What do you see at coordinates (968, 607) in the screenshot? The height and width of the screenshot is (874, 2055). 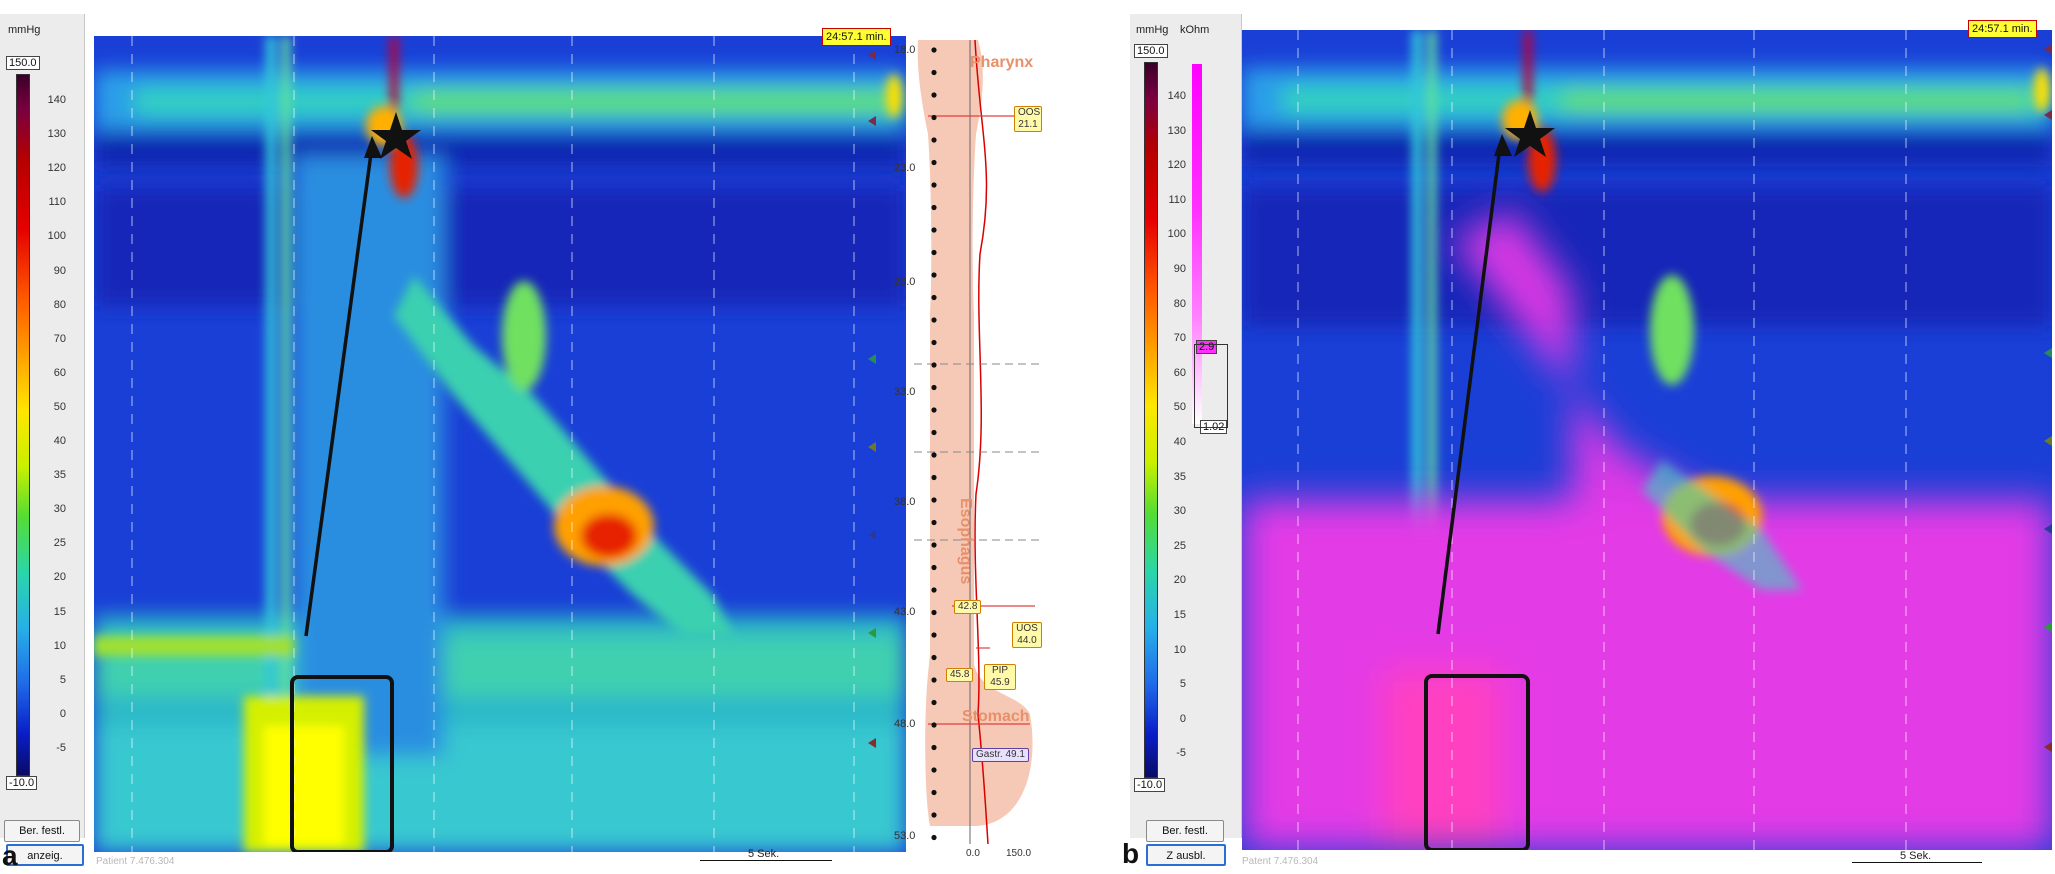 I see `marker-1-tag: 42.8` at bounding box center [968, 607].